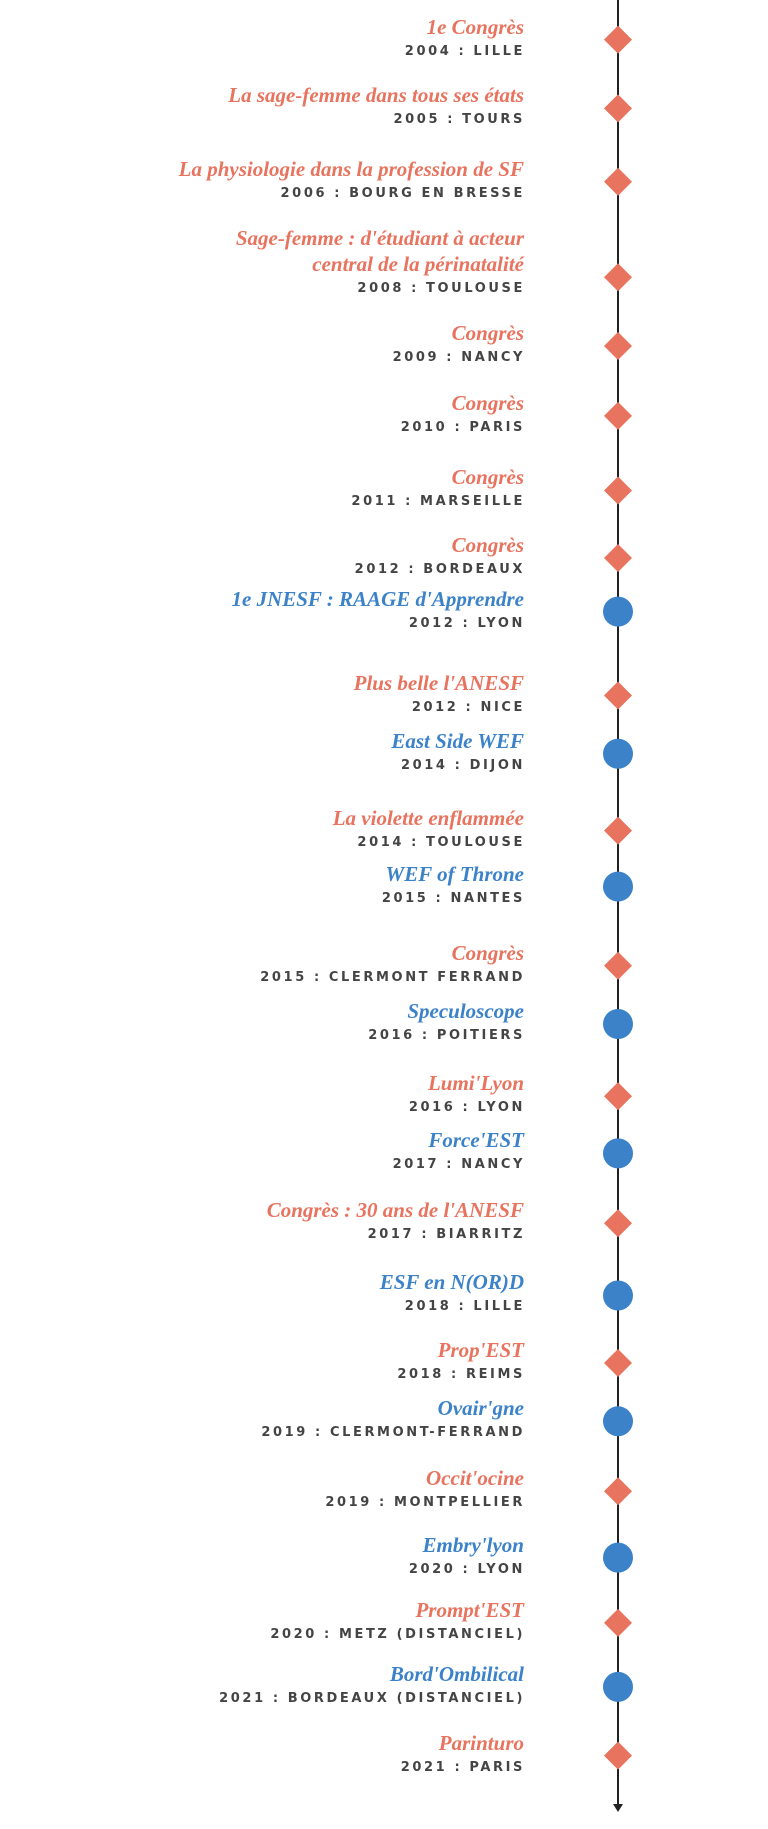 Image resolution: width=768 pixels, height=1829 pixels. Describe the element at coordinates (462, 427) in the screenshot. I see `event-date: 2010 : PARIS` at that location.